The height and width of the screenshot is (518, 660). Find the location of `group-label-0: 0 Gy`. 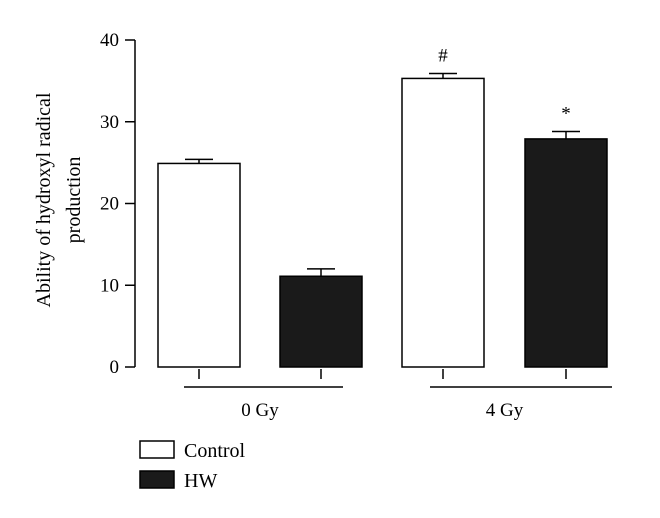

group-label-0: 0 Gy is located at coordinates (260, 410).